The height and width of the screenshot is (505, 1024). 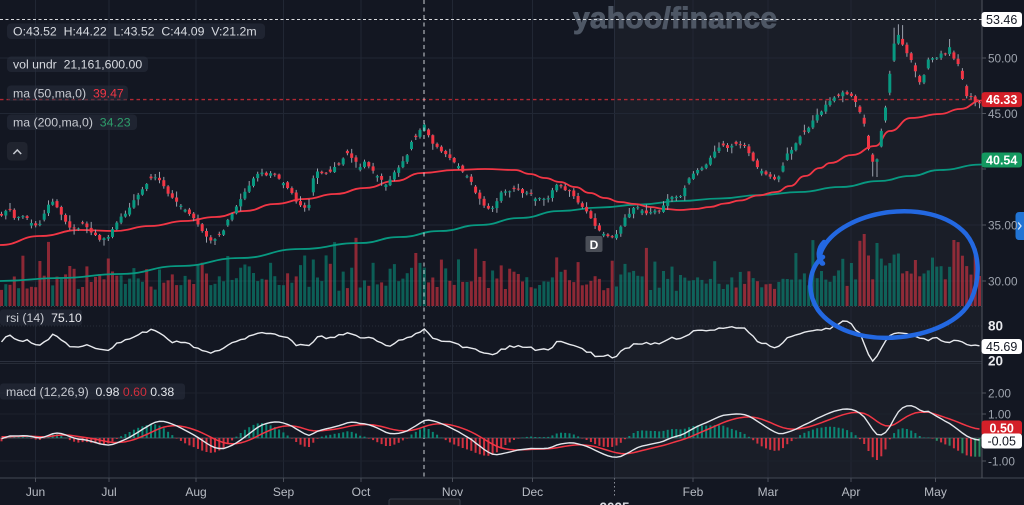 What do you see at coordinates (999, 414) in the screenshot?
I see `svg-text: 1.00` at bounding box center [999, 414].